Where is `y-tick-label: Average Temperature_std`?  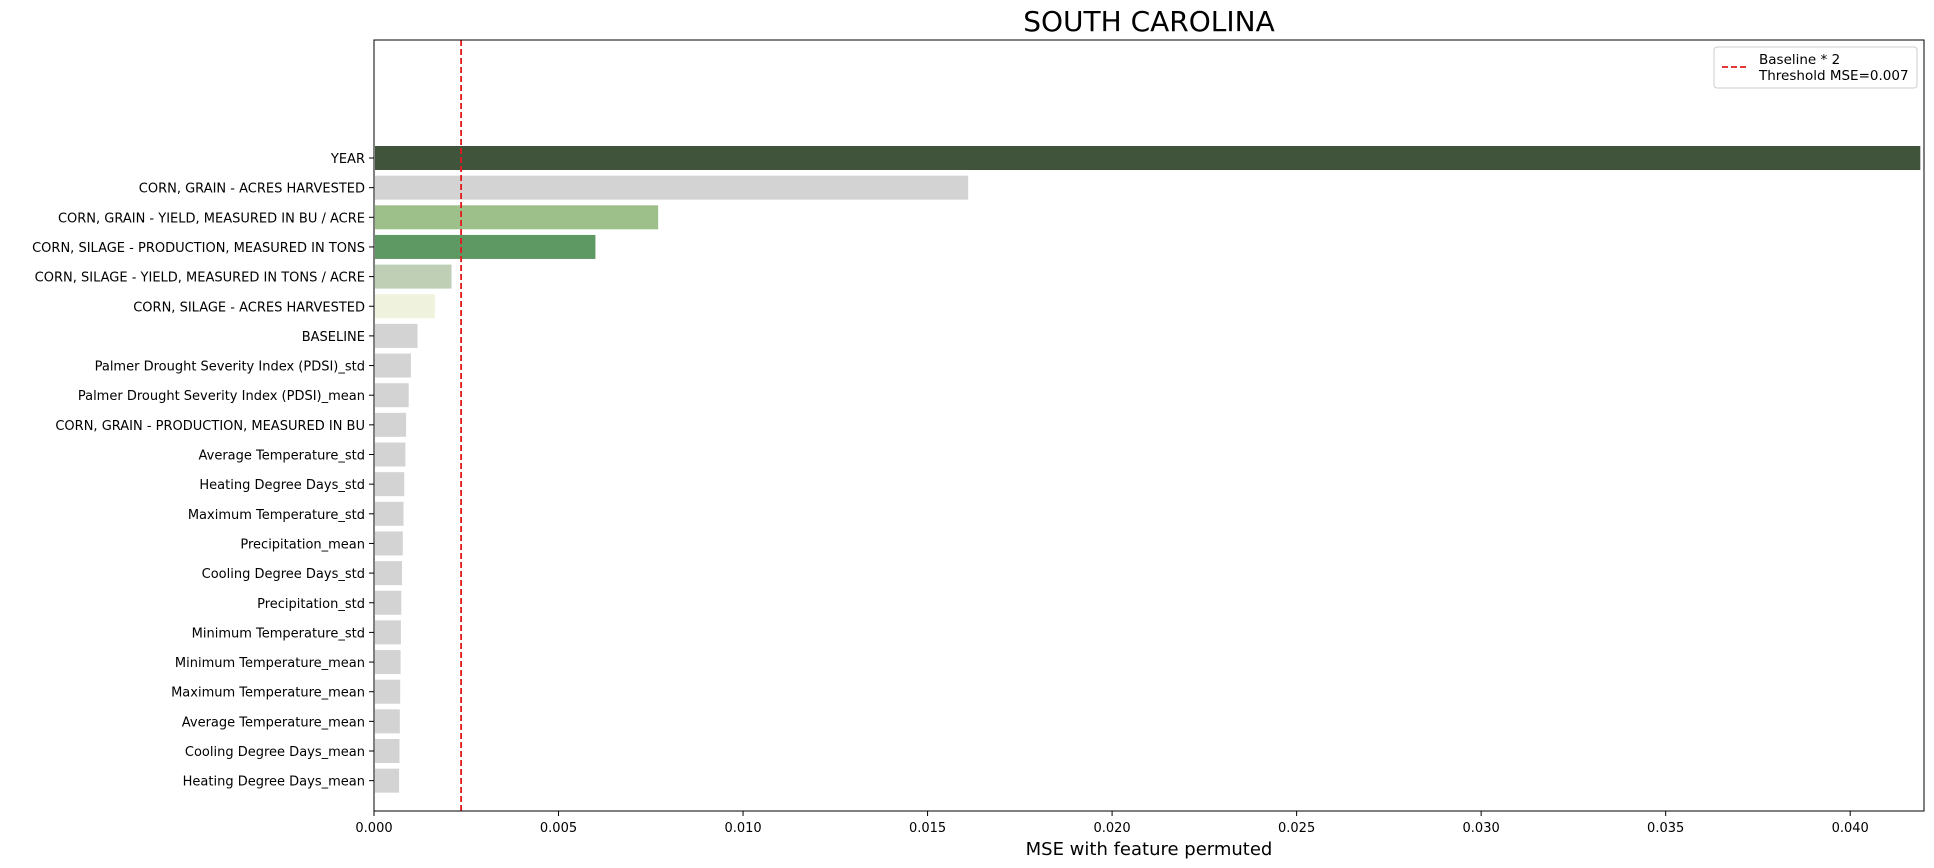
y-tick-label: Average Temperature_std is located at coordinates (282, 456).